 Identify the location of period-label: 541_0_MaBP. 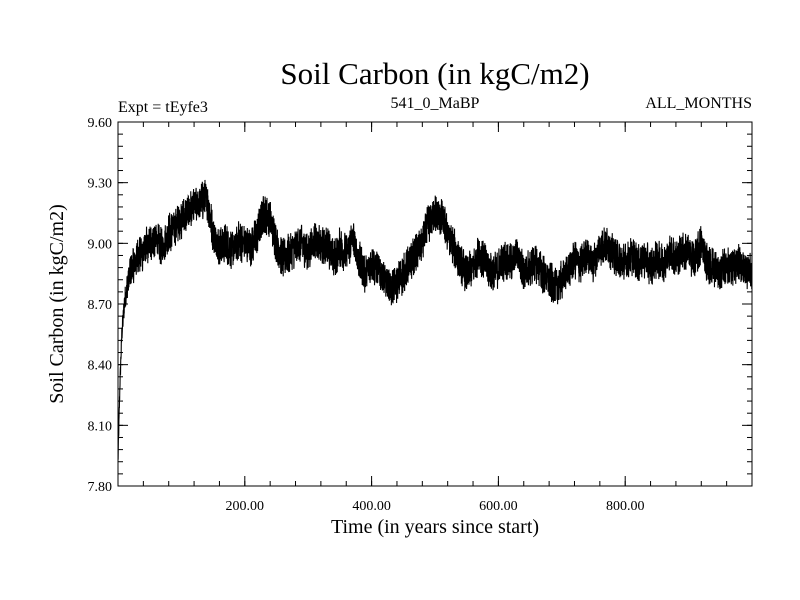
(435, 103).